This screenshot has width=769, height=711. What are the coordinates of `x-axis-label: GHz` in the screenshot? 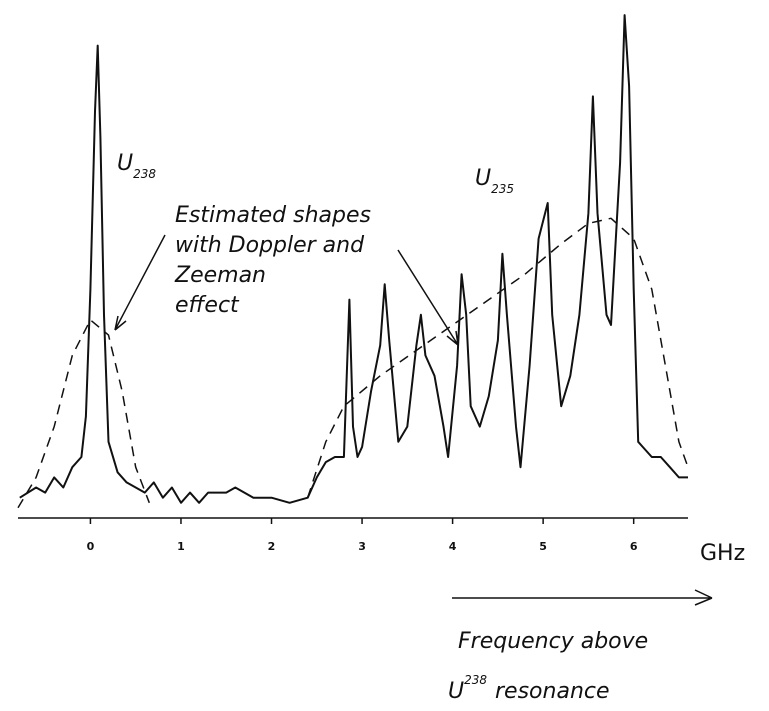 It's located at (722, 553).